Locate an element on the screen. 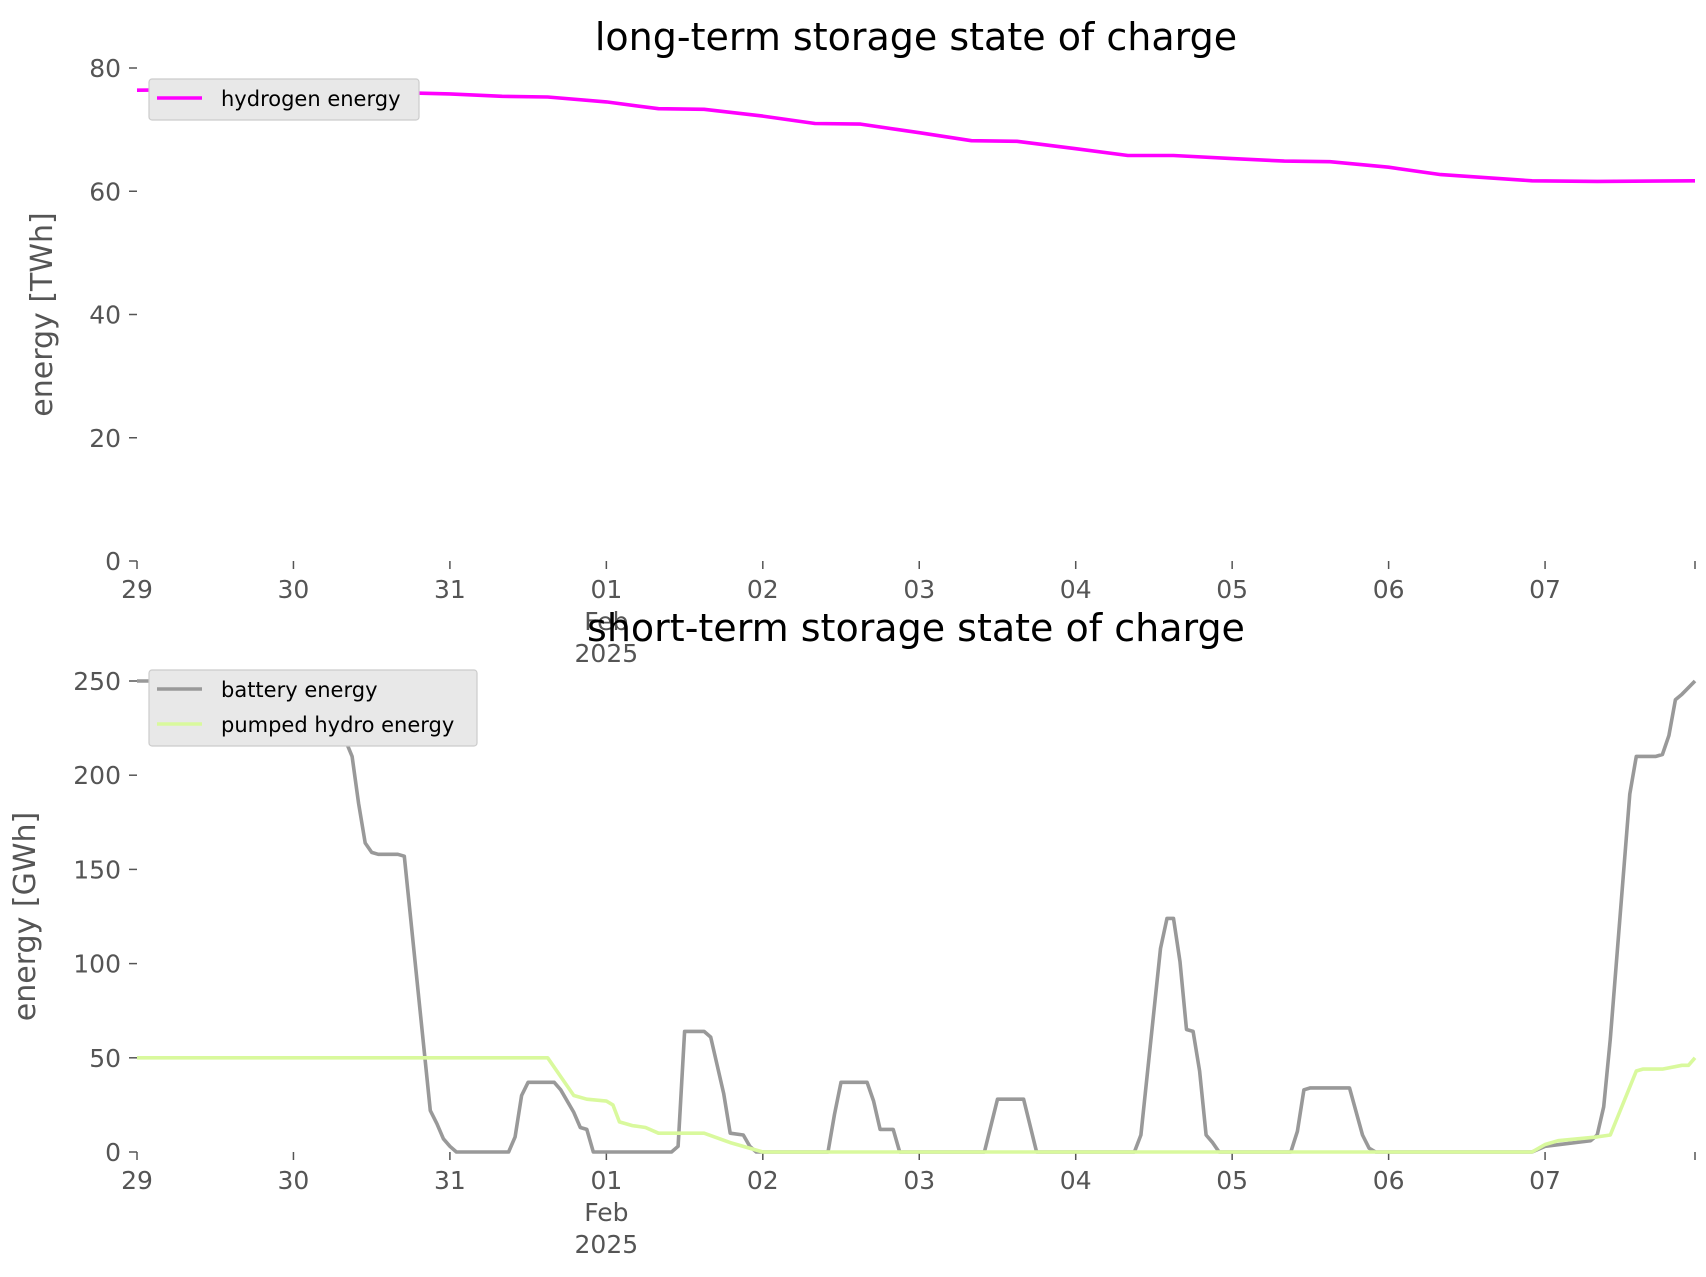 The height and width of the screenshot is (1277, 1706). legend-entry: hydrogen energy is located at coordinates (311, 99).